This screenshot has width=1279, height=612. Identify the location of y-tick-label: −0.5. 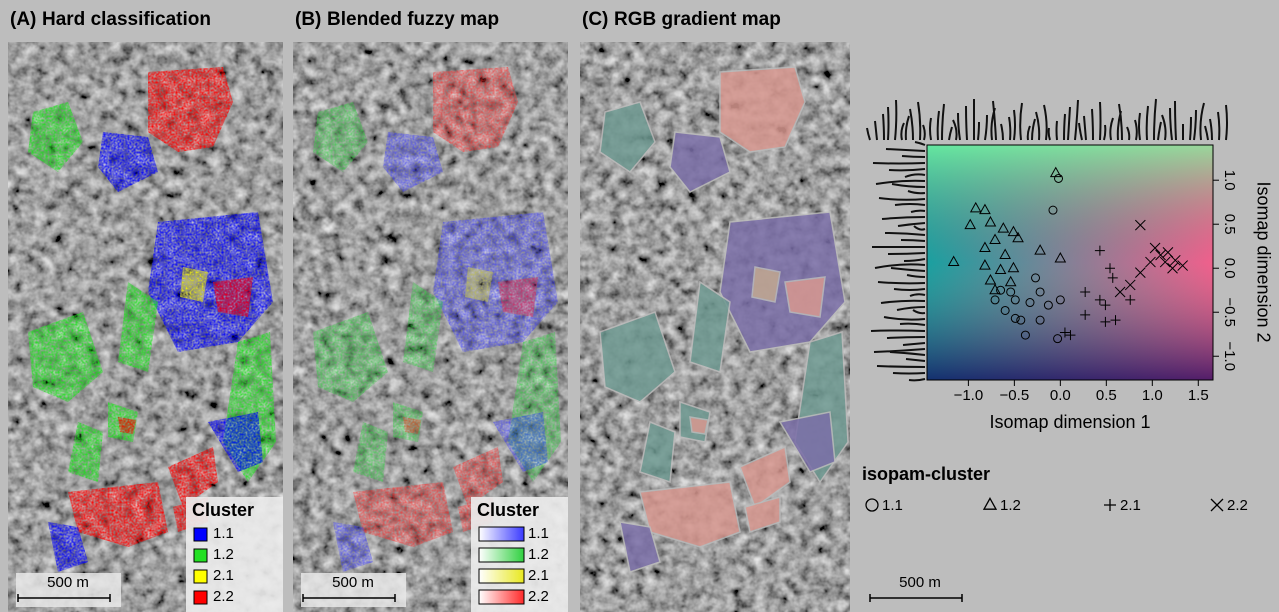
(1229, 312).